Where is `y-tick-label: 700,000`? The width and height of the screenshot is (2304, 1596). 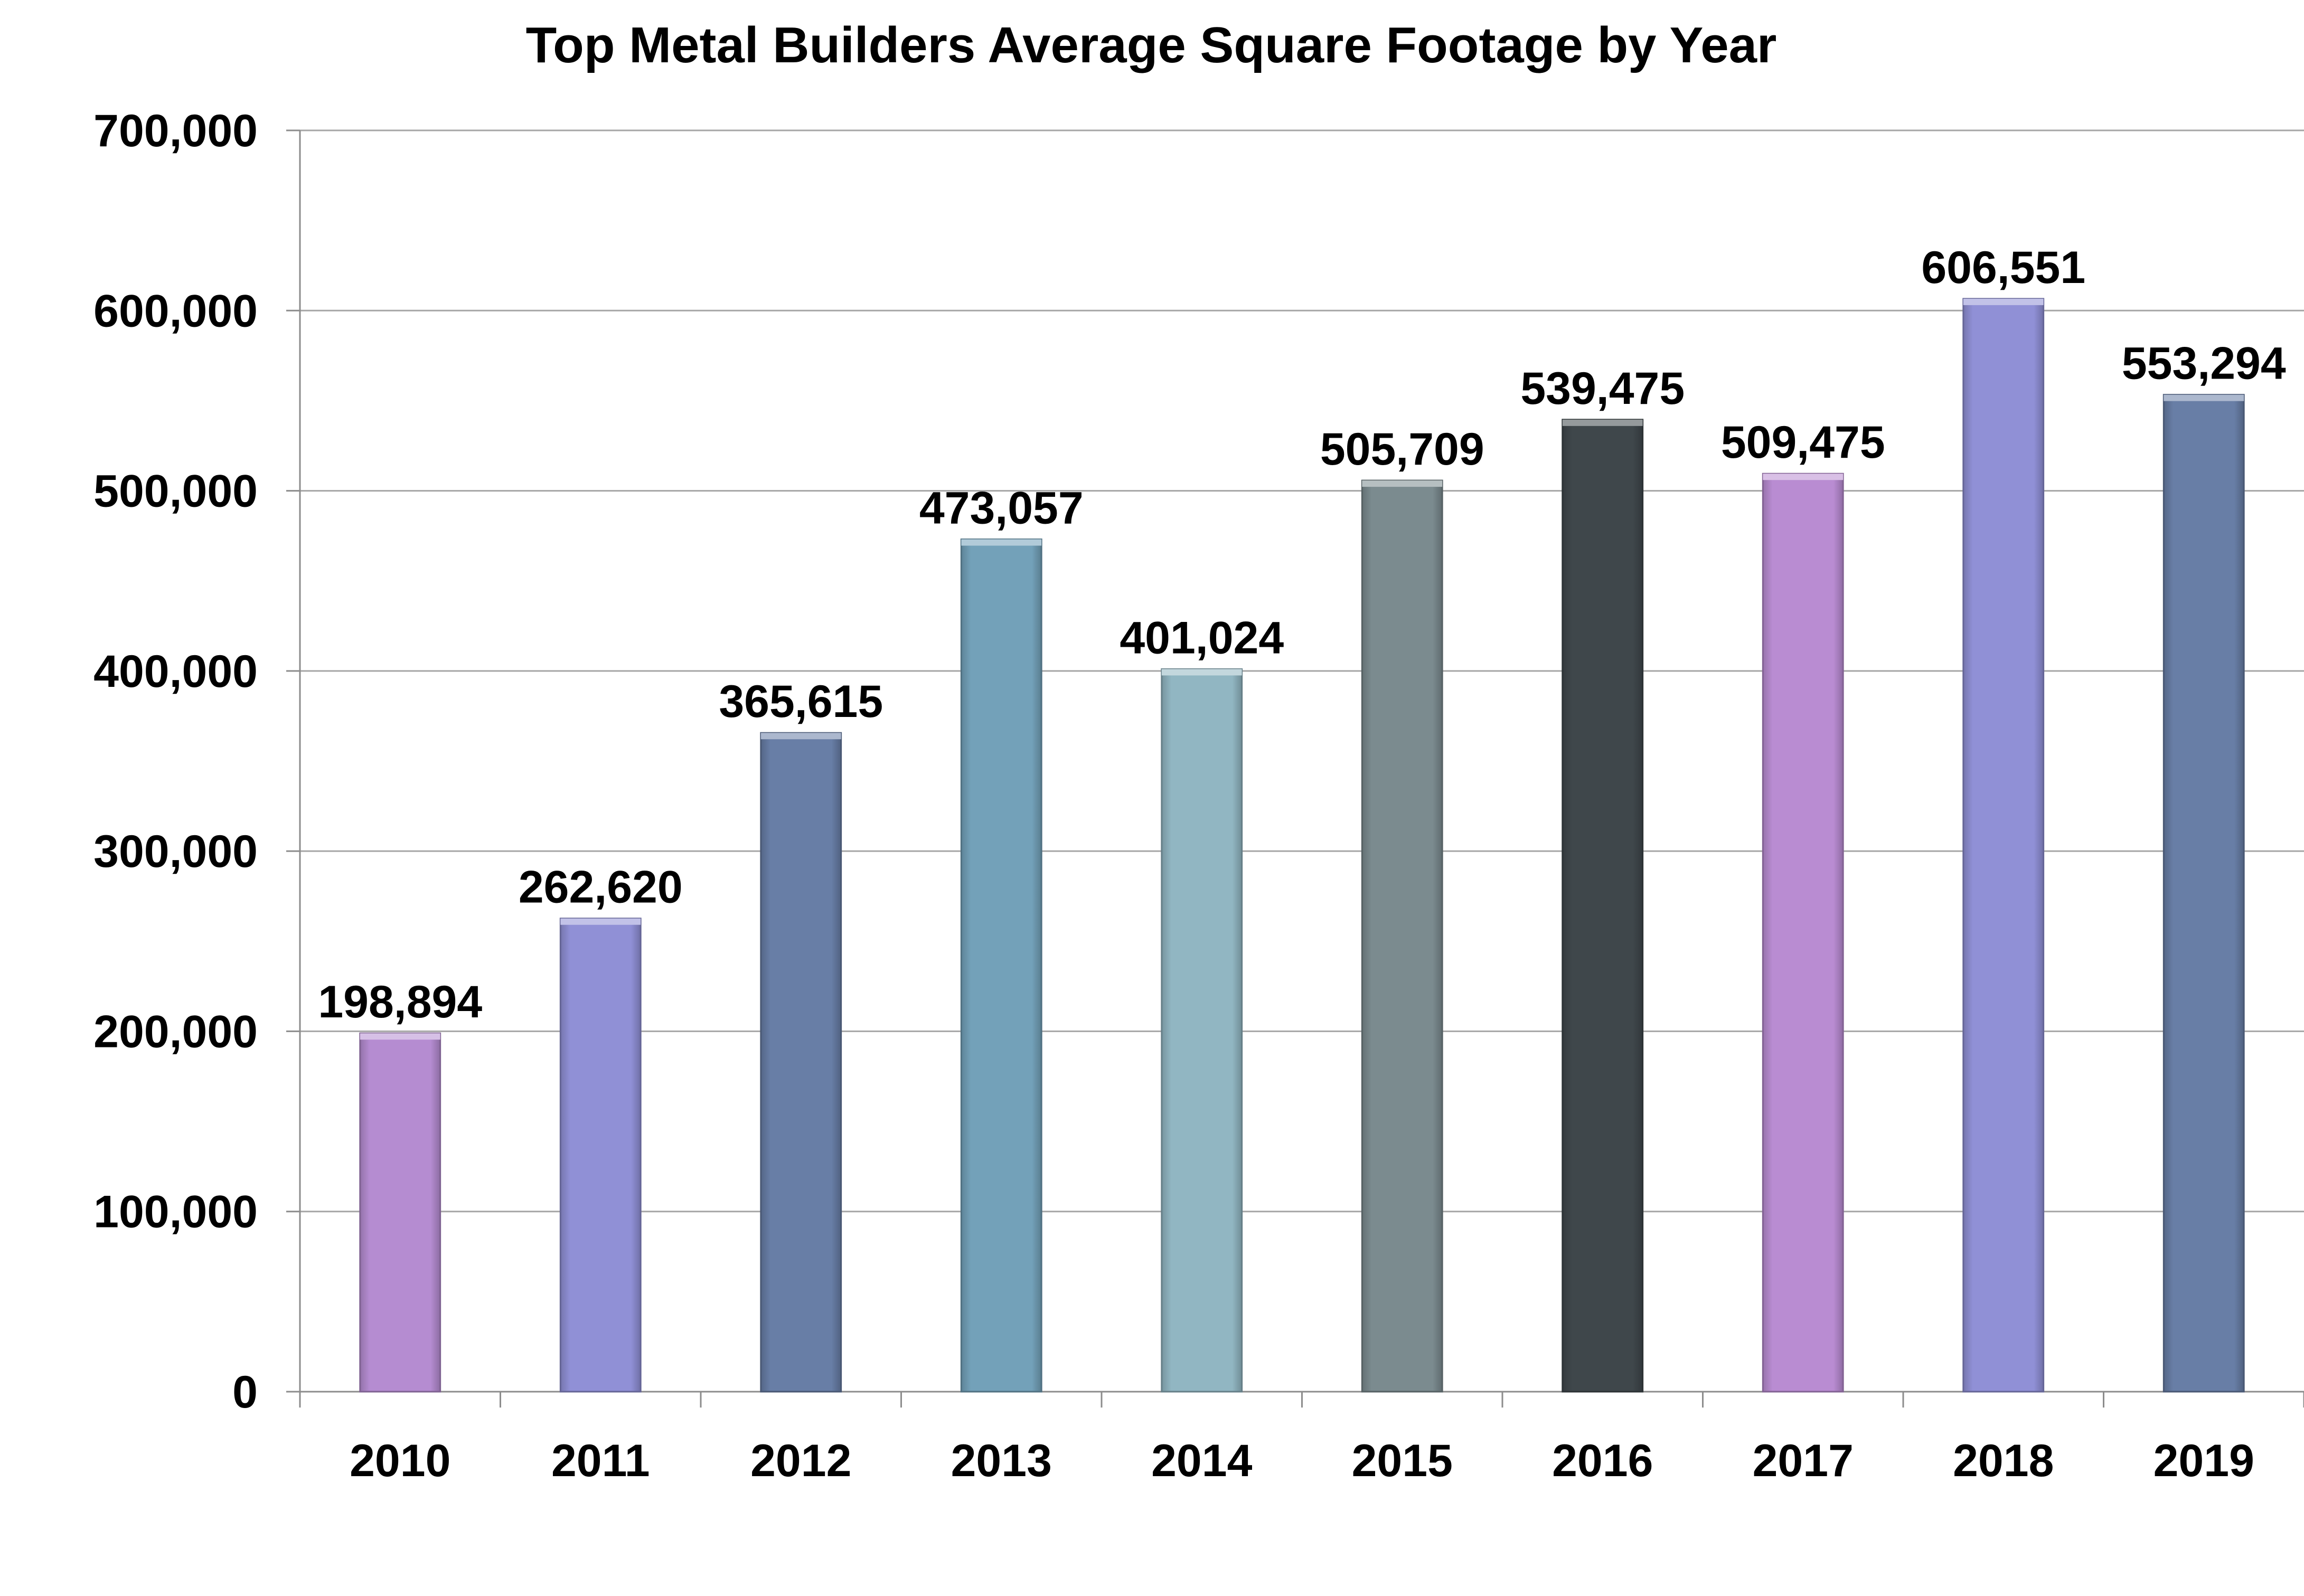 y-tick-label: 700,000 is located at coordinates (175, 131).